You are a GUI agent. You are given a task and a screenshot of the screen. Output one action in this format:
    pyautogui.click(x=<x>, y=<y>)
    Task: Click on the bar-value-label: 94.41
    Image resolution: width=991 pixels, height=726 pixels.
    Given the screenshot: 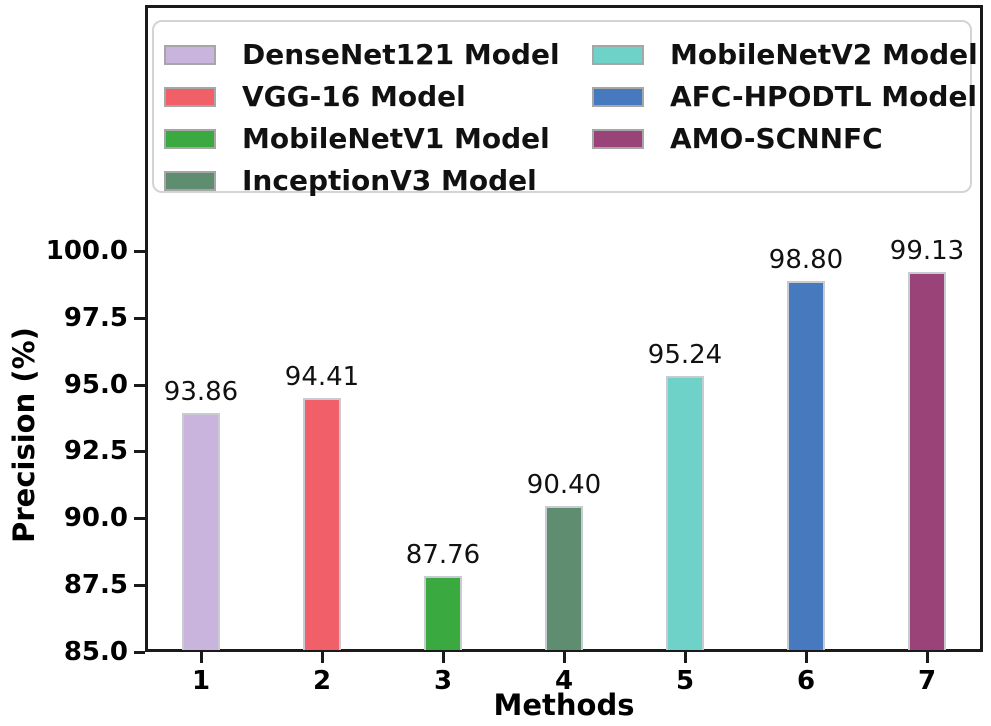 What is the action you would take?
    pyautogui.click(x=322, y=377)
    